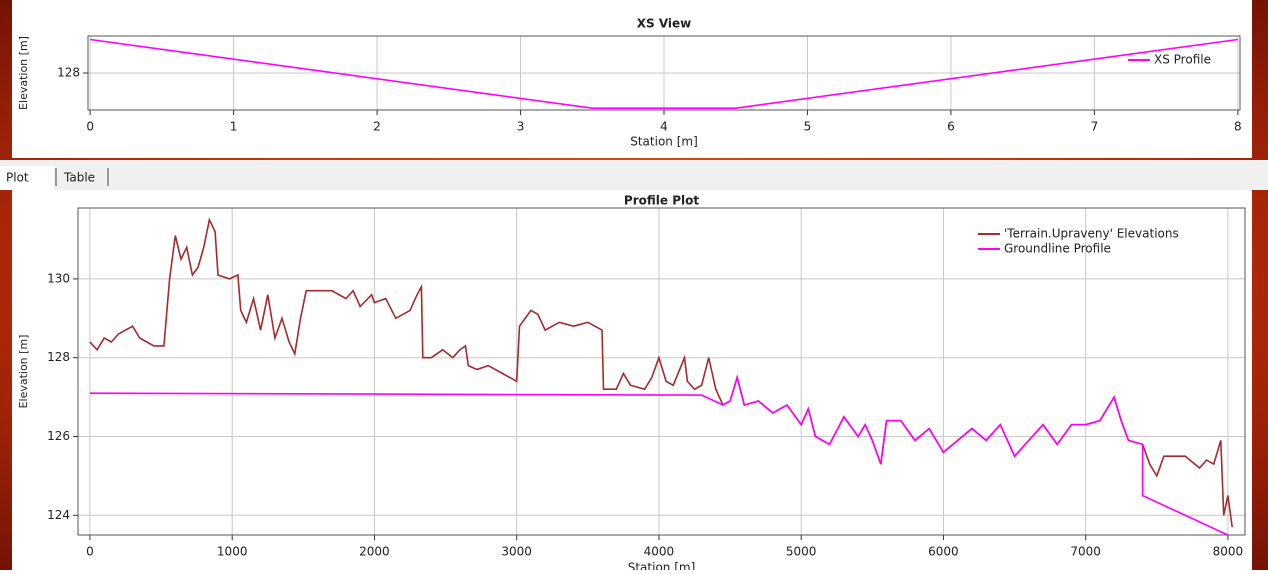  What do you see at coordinates (634, 175) in the screenshot?
I see `tab-bar` at bounding box center [634, 175].